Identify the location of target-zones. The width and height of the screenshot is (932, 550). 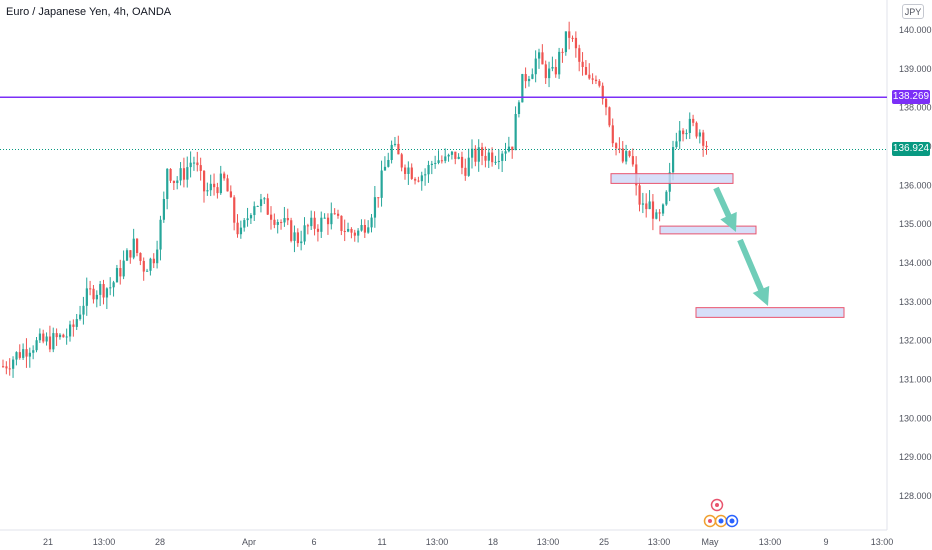
(727, 245).